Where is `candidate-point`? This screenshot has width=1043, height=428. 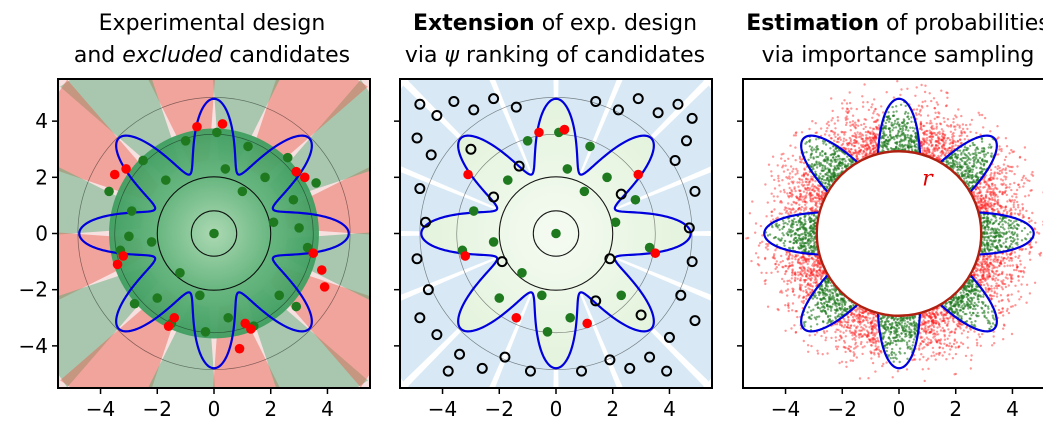 candidate-point is located at coordinates (596, 101).